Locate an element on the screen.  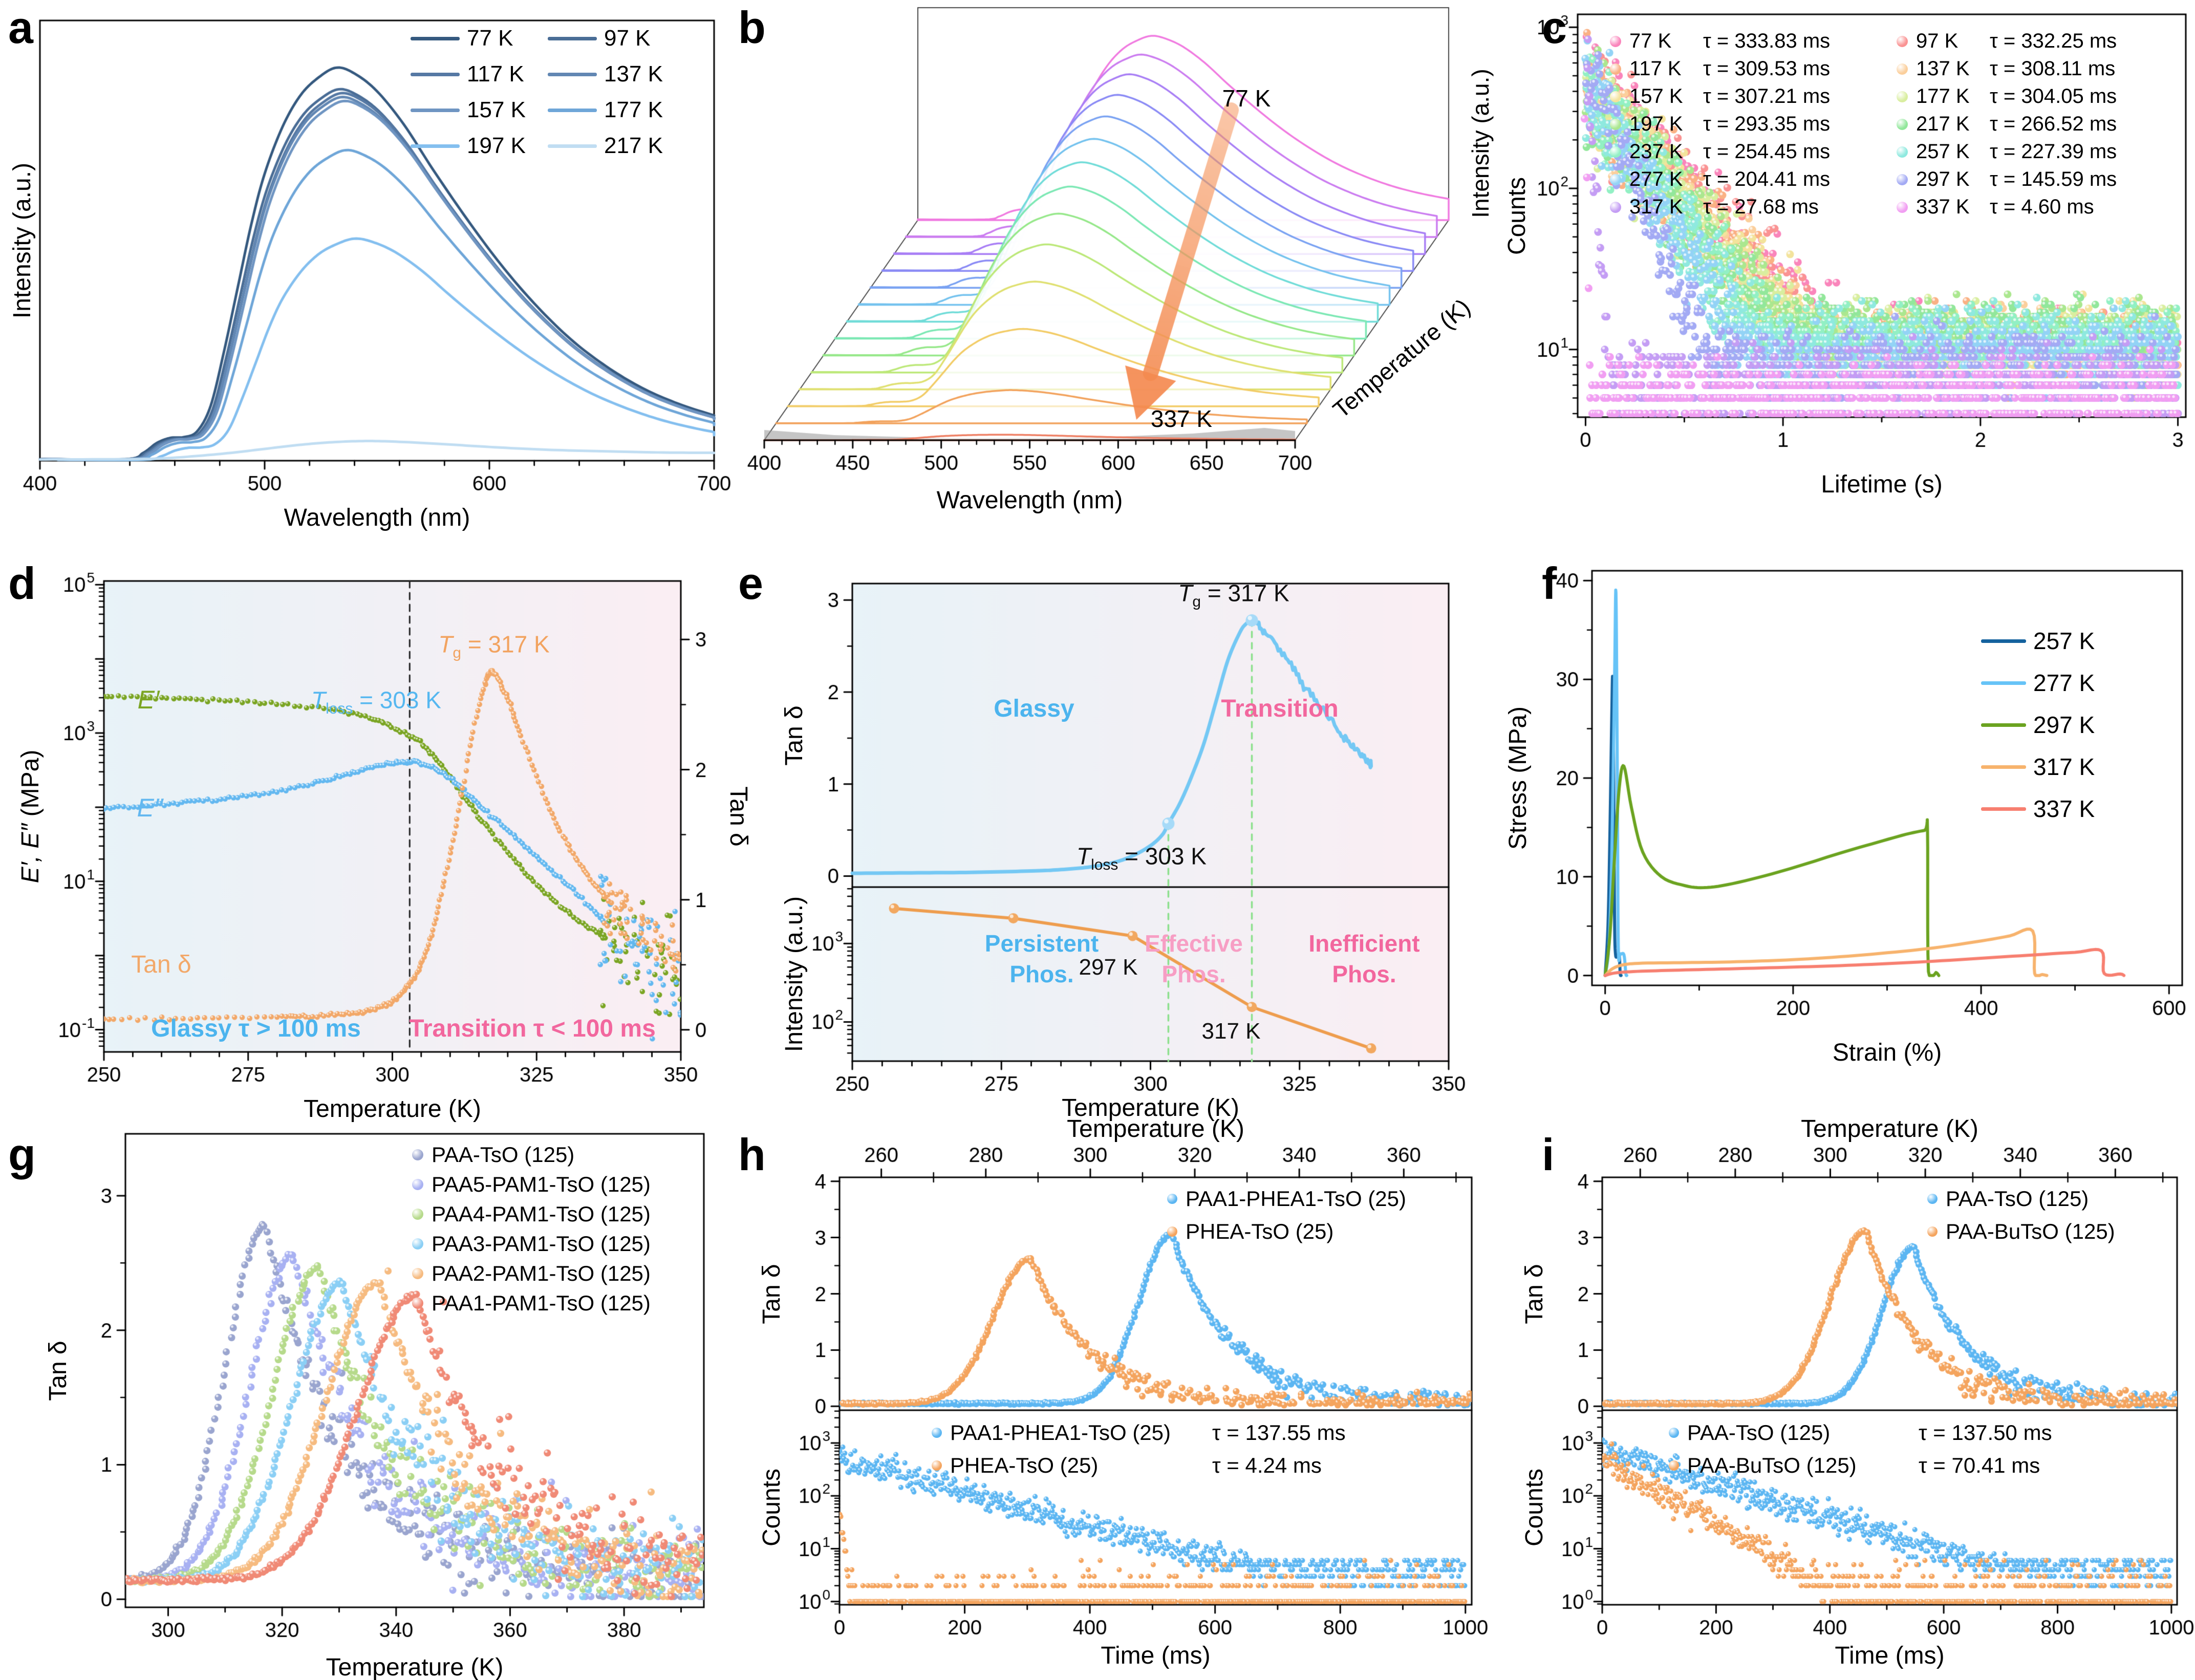
panel-d-canvas is located at coordinates (381, 838).